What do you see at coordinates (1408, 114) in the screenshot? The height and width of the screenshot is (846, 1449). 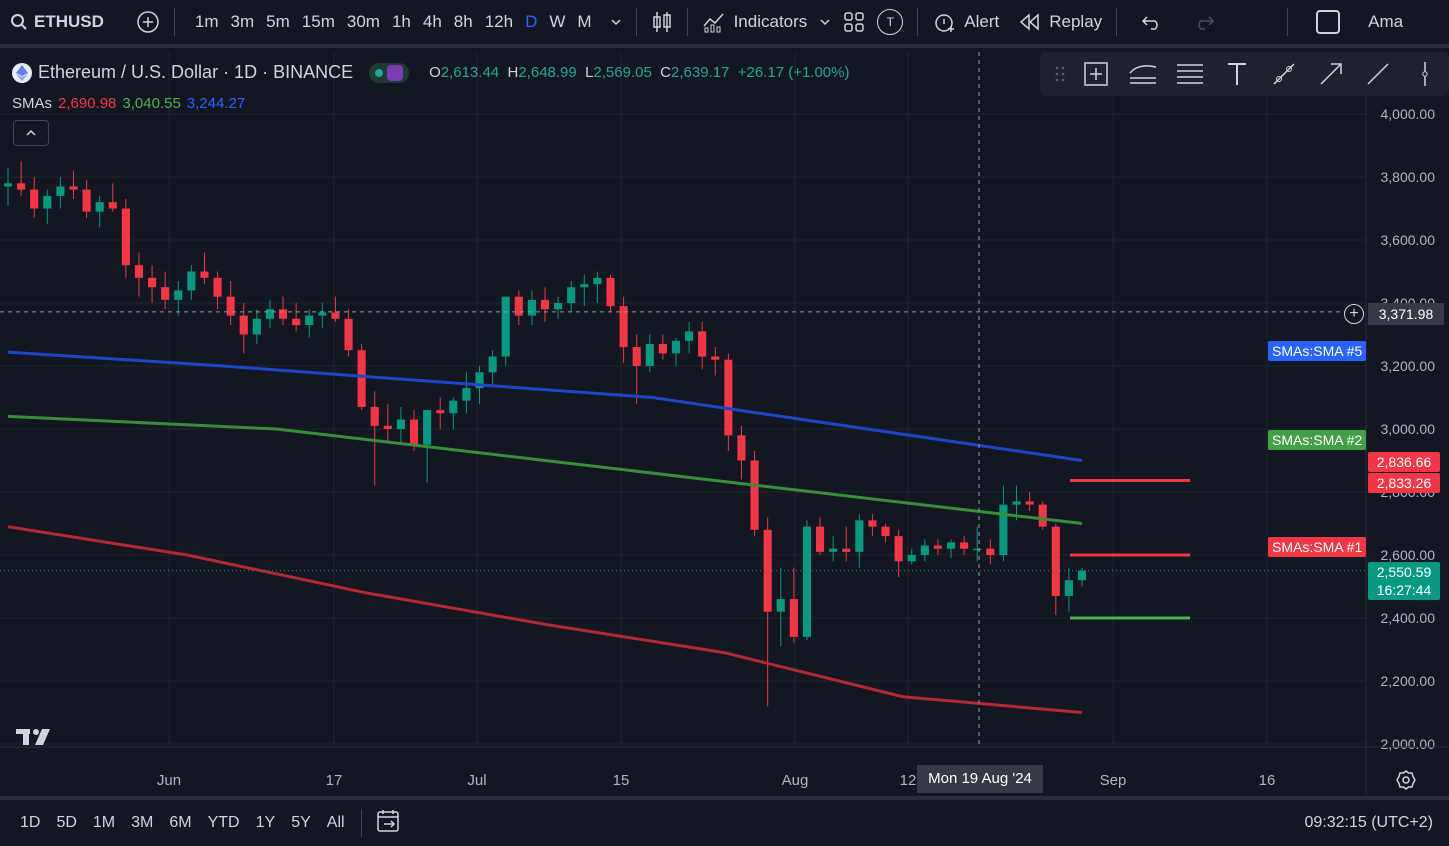 I see `price-tick-label: 4,000.00` at bounding box center [1408, 114].